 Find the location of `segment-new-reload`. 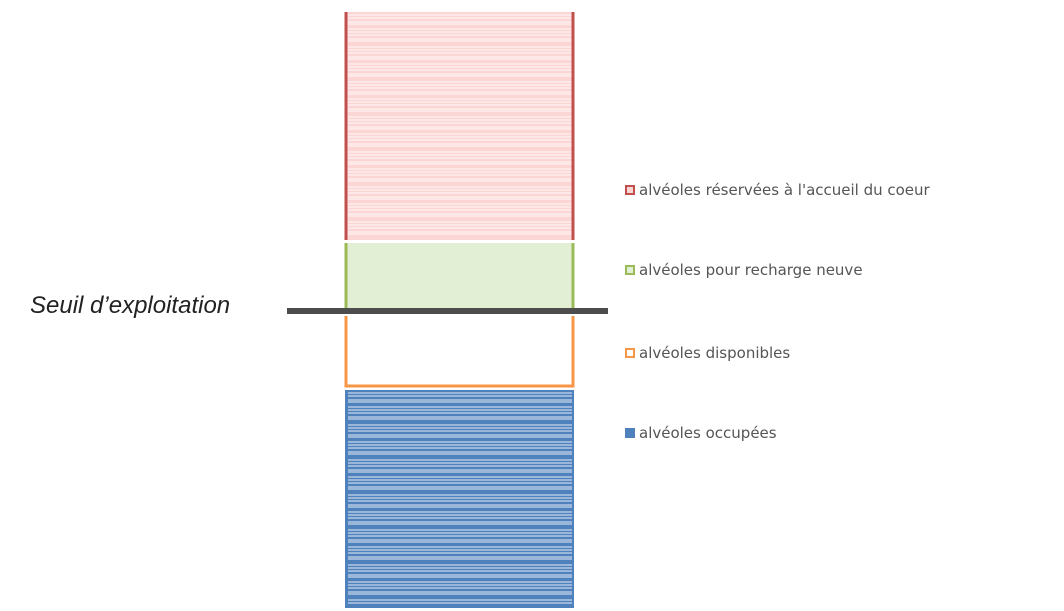

segment-new-reload is located at coordinates (459, 275).